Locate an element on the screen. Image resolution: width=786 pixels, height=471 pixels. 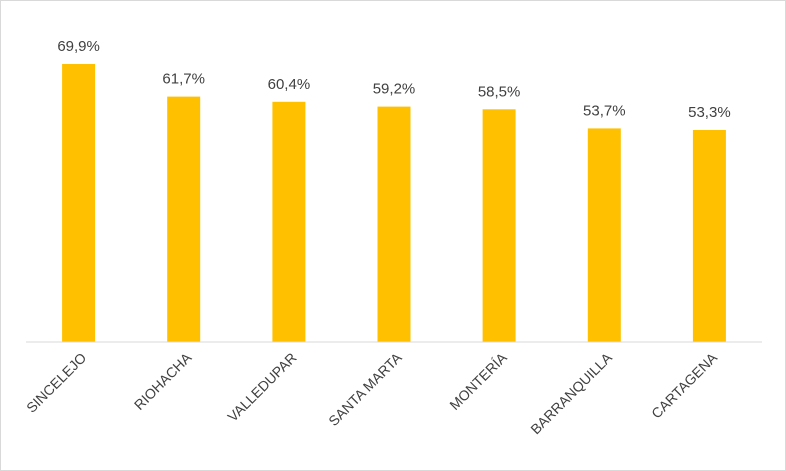
bar-cartagena is located at coordinates (709, 236).